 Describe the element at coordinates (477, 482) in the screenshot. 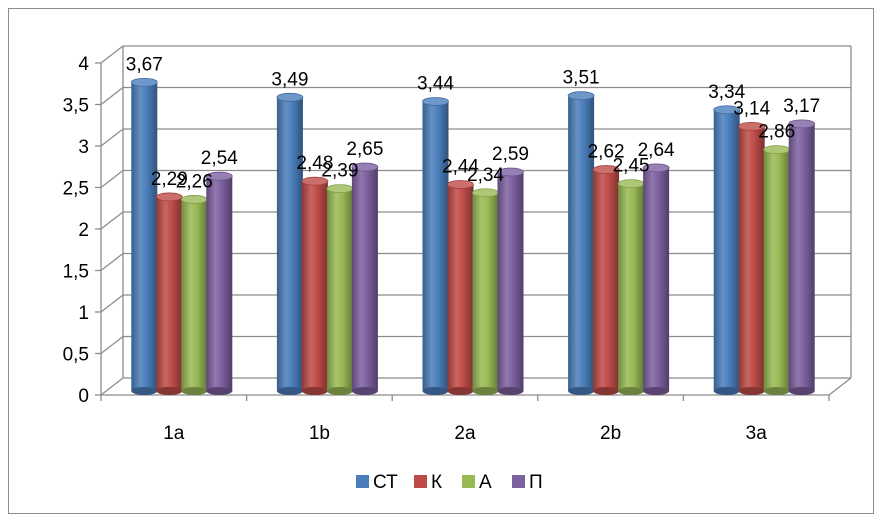

I see `legend-item: А` at that location.